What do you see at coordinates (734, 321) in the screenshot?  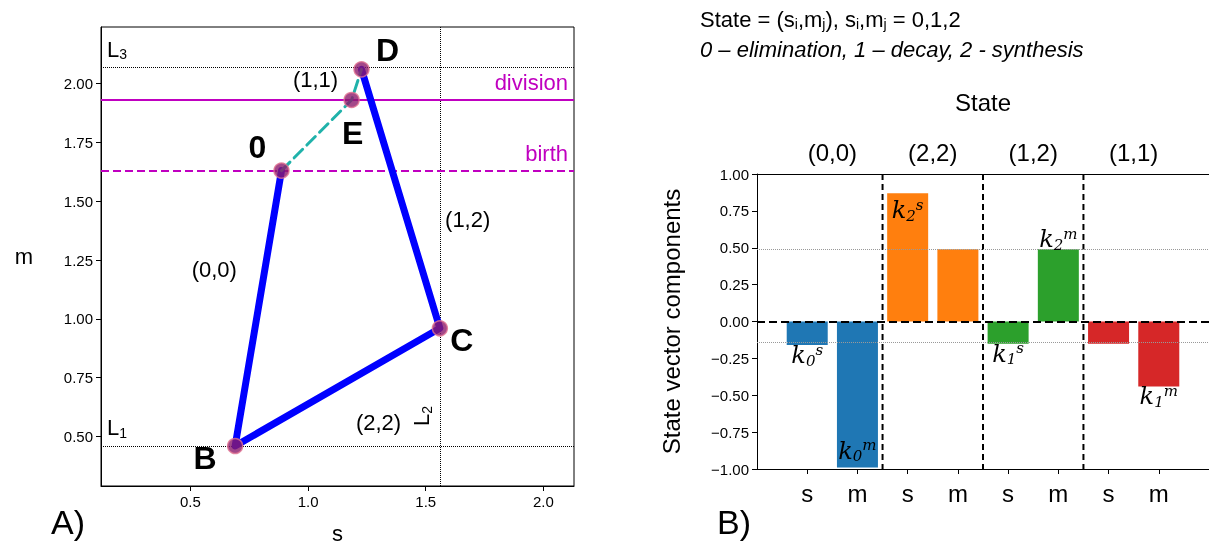 I see `y-tick-label: 0.00` at bounding box center [734, 321].